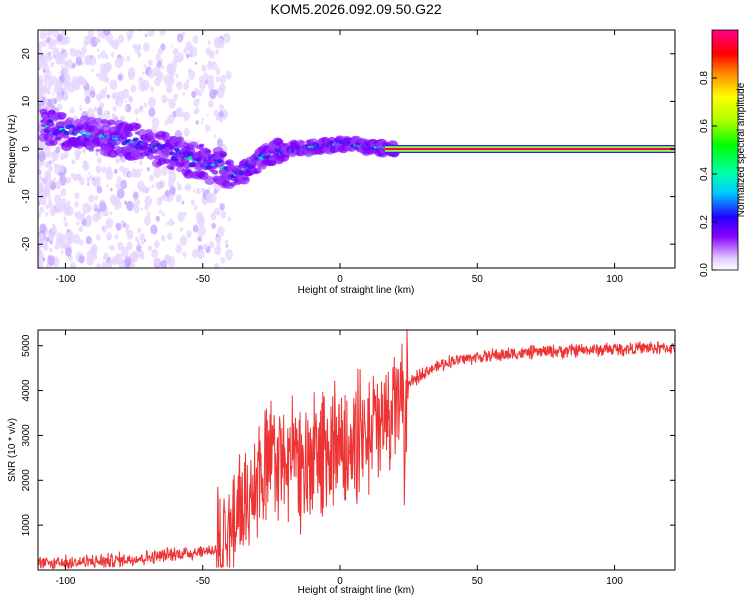 The height and width of the screenshot is (600, 750). I want to click on colorbar-gradient, so click(725, 150).